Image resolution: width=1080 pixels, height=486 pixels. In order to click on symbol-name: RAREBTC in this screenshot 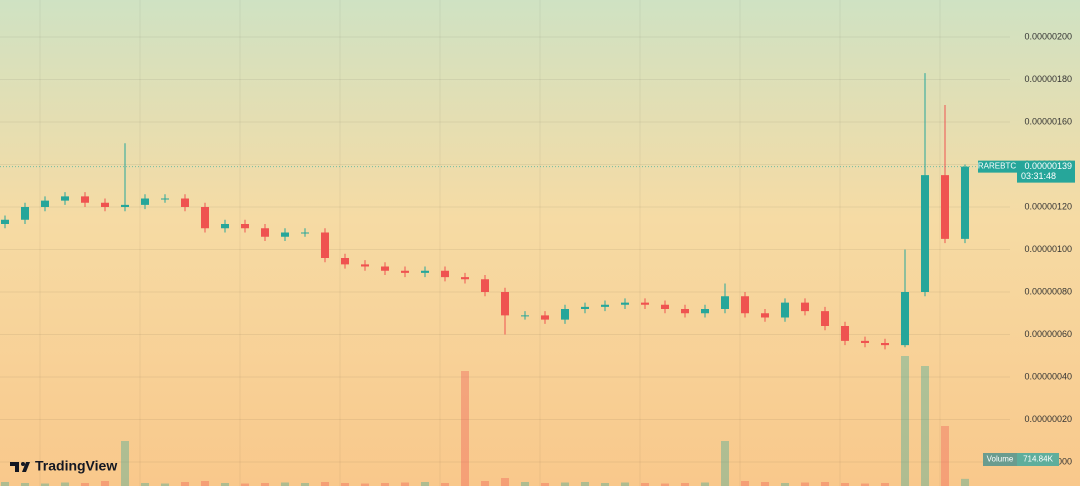, I will do `click(997, 166)`.